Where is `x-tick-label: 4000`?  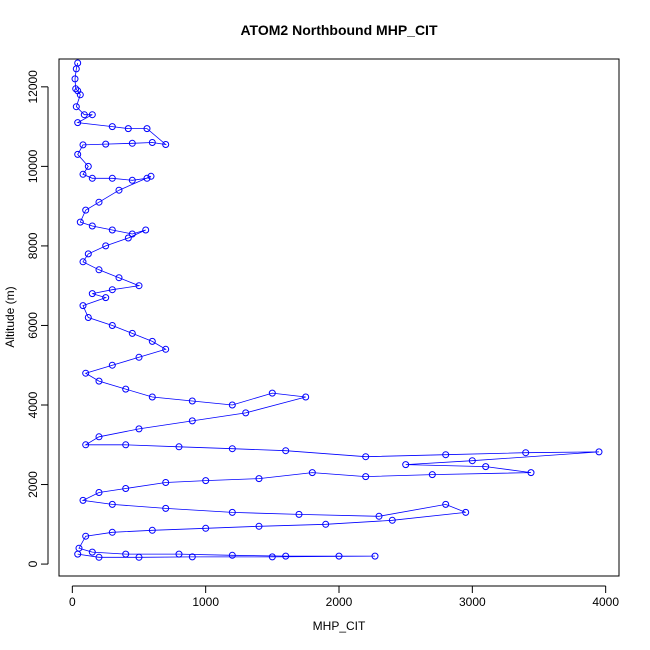
x-tick-label: 4000 is located at coordinates (605, 602).